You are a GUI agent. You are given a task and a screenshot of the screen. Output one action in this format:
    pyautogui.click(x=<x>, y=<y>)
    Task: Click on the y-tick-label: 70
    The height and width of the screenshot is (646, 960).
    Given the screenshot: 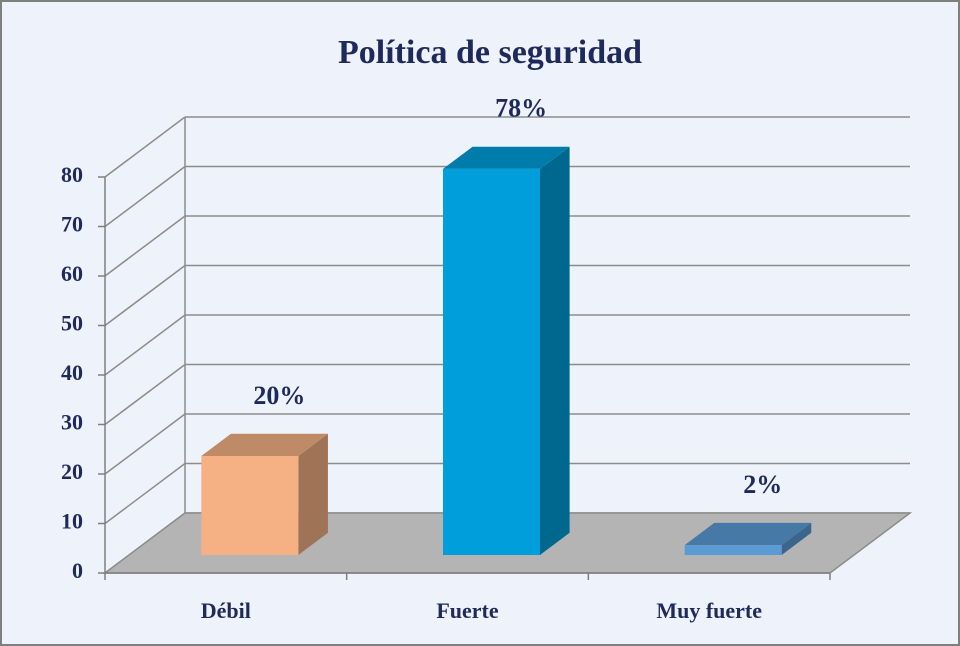 What is the action you would take?
    pyautogui.click(x=72, y=224)
    